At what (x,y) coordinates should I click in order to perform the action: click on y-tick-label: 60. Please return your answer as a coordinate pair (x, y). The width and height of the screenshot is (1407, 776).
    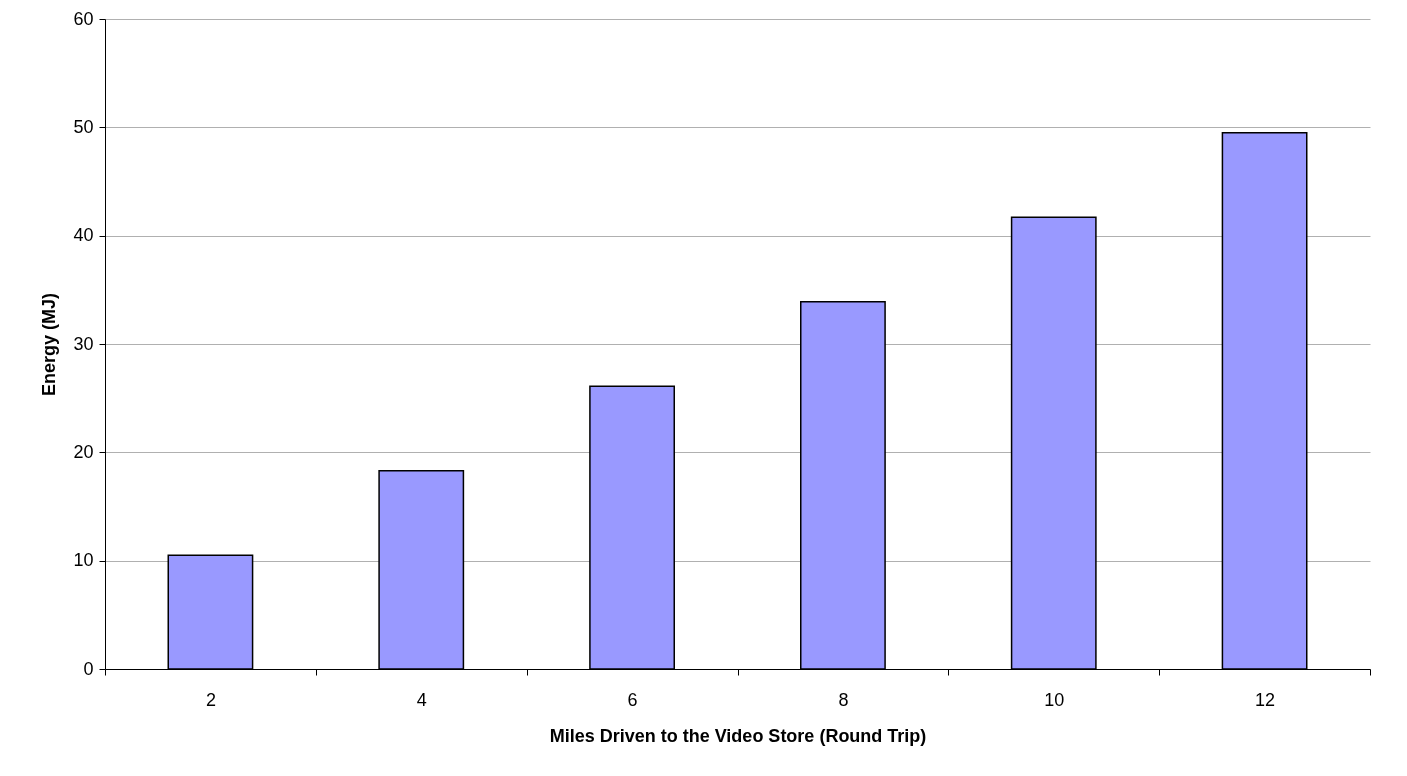
    Looking at the image, I should click on (83, 18).